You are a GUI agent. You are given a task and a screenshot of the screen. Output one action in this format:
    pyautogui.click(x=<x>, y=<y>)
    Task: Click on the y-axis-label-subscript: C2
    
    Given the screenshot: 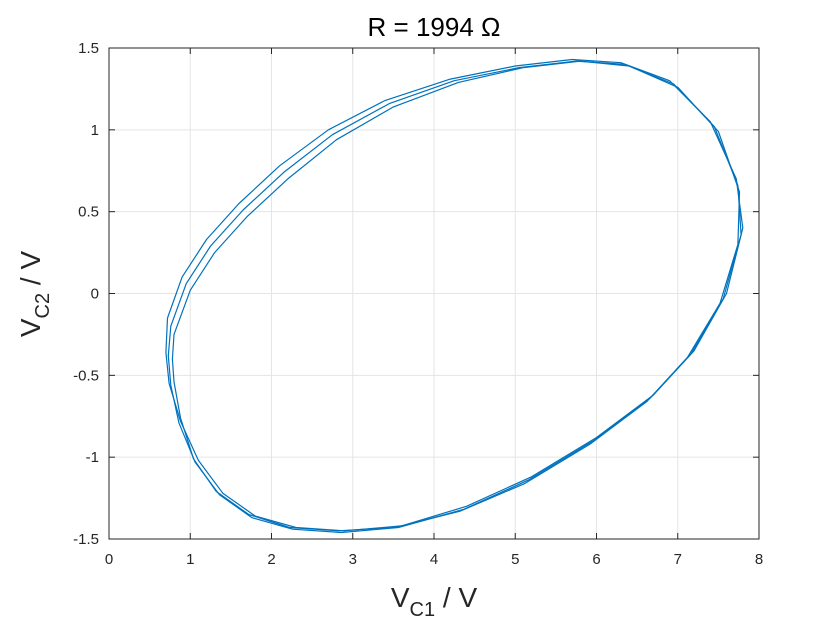 What is the action you would take?
    pyautogui.click(x=43, y=306)
    